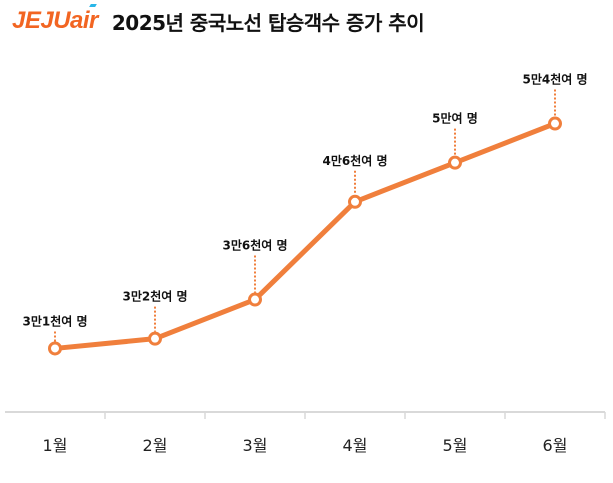 The height and width of the screenshot is (483, 613). What do you see at coordinates (54, 320) in the screenshot?
I see `data-label: 3만1천여 명` at bounding box center [54, 320].